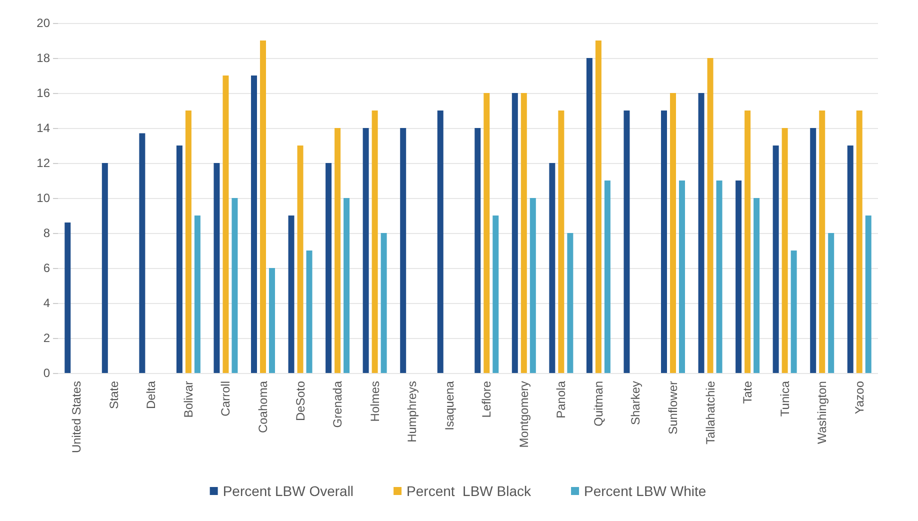 This screenshot has height=521, width=918. Describe the element at coordinates (43, 128) in the screenshot. I see `y-tick-label: 14` at that location.